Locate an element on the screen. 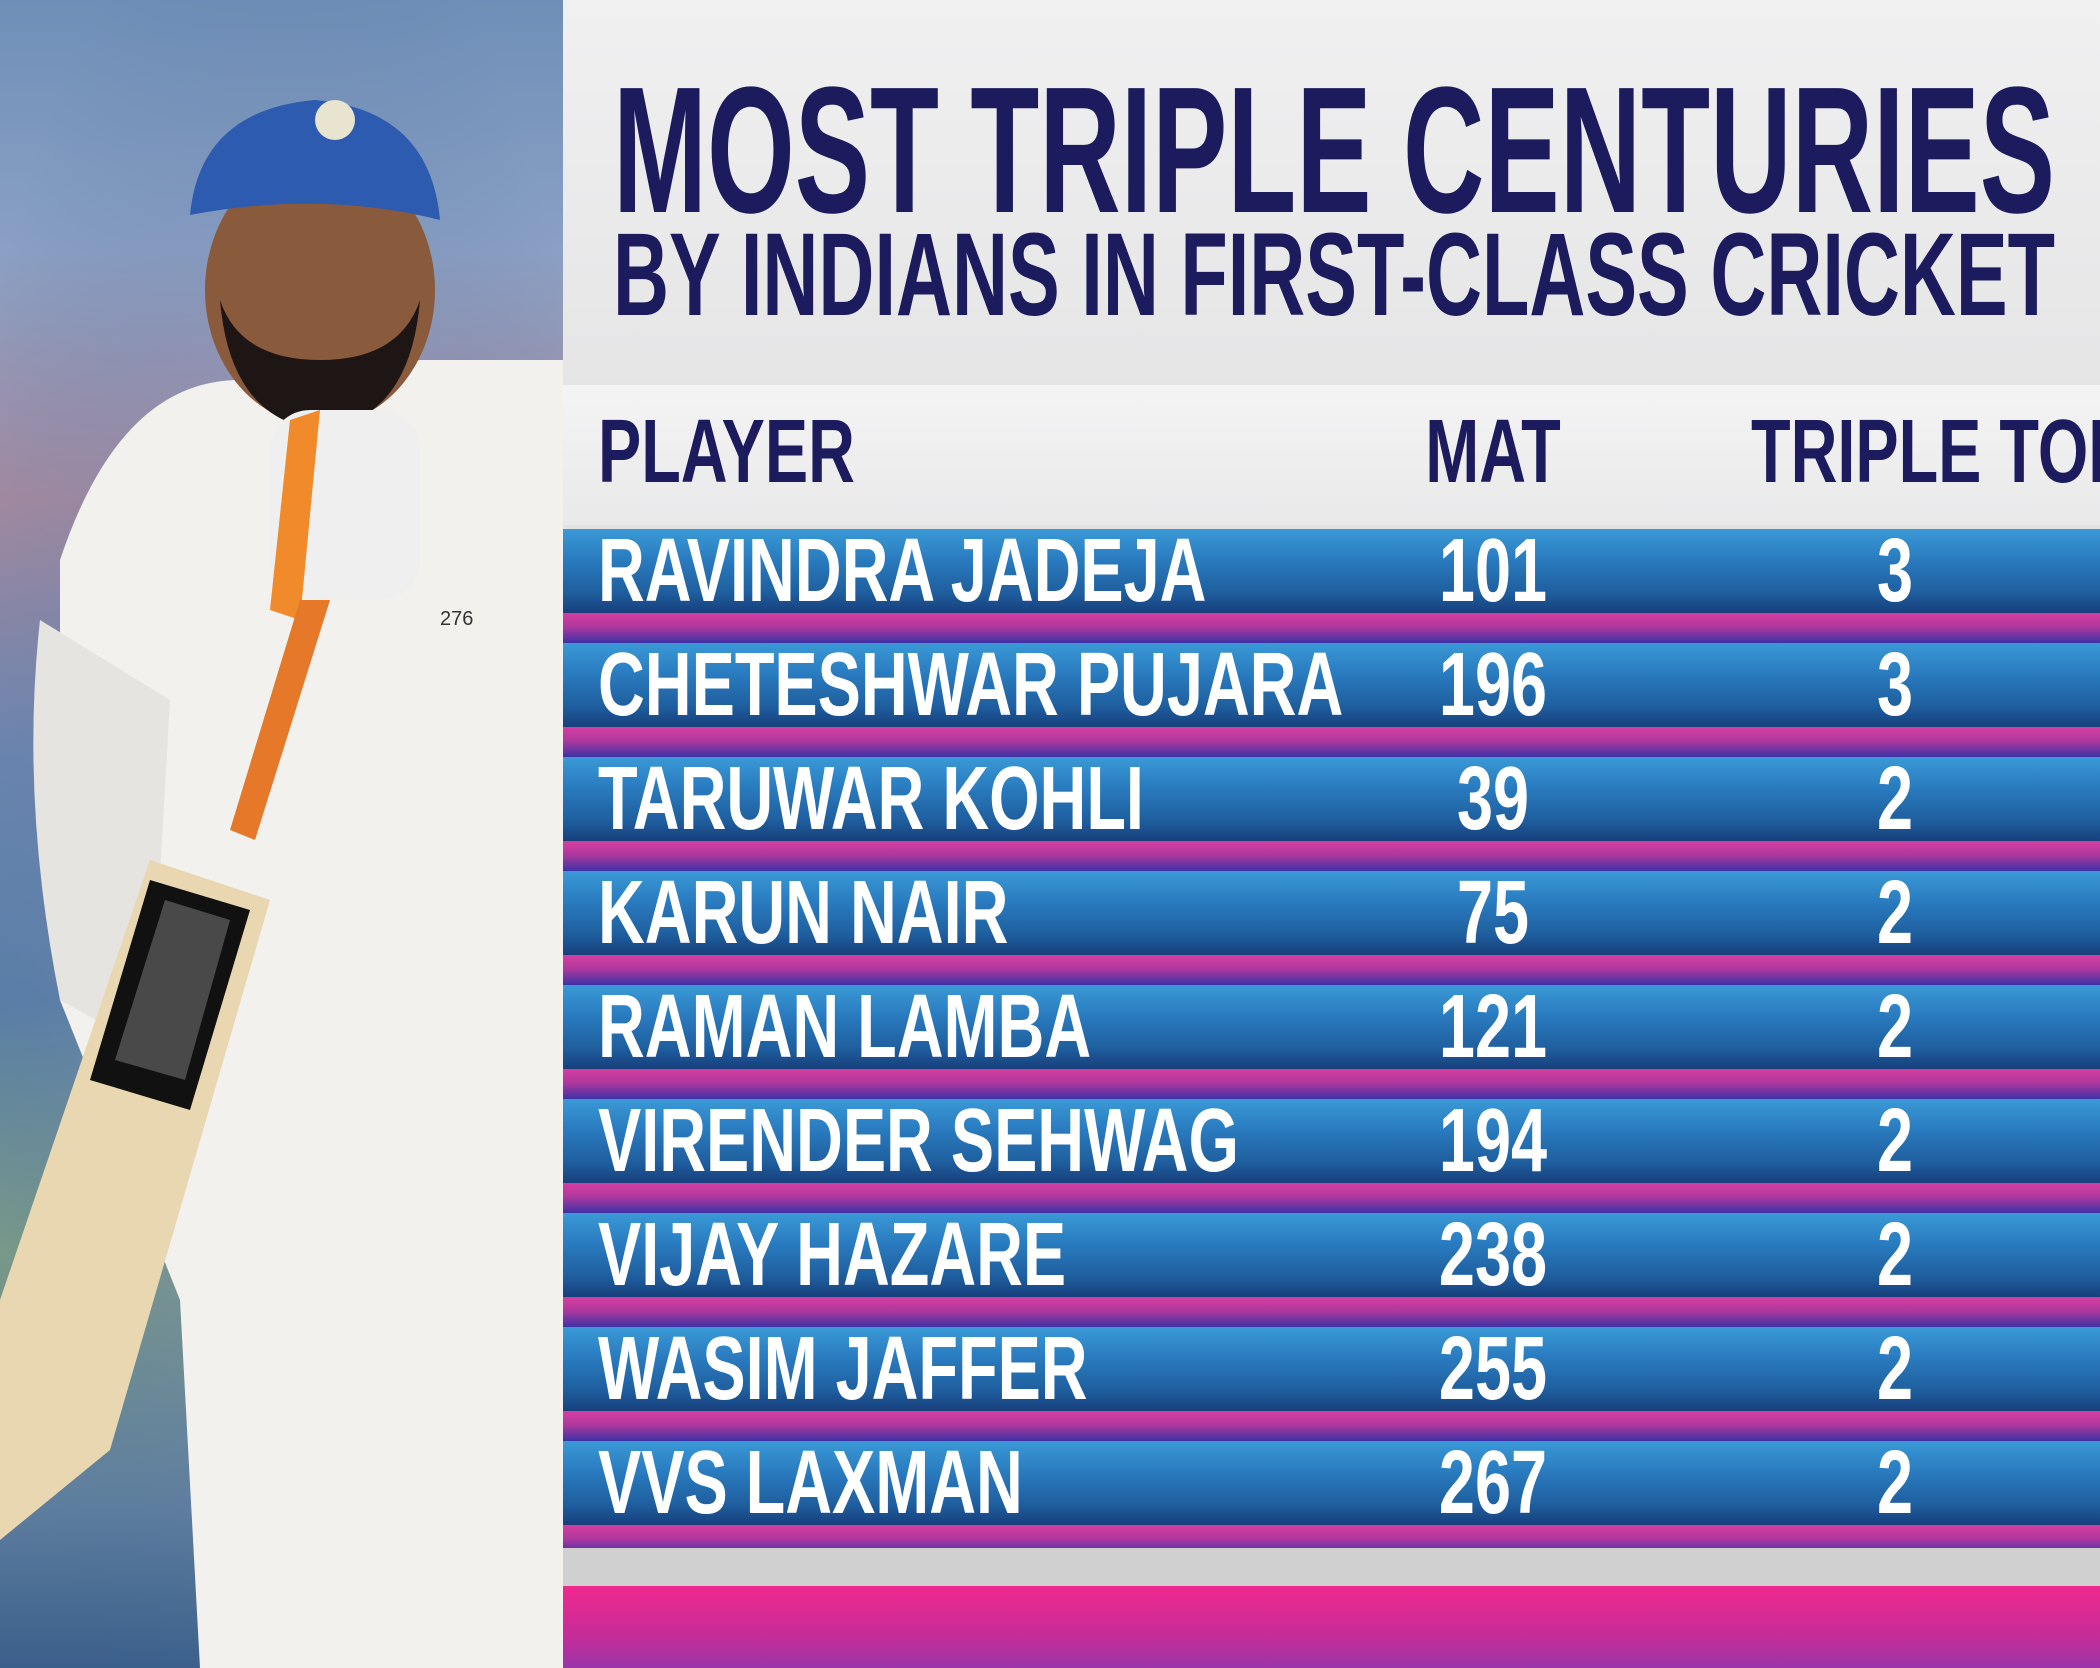 The height and width of the screenshot is (1668, 2100). table-row: RAVINDRA JADEJA 101 3 is located at coordinates (1331, 582).